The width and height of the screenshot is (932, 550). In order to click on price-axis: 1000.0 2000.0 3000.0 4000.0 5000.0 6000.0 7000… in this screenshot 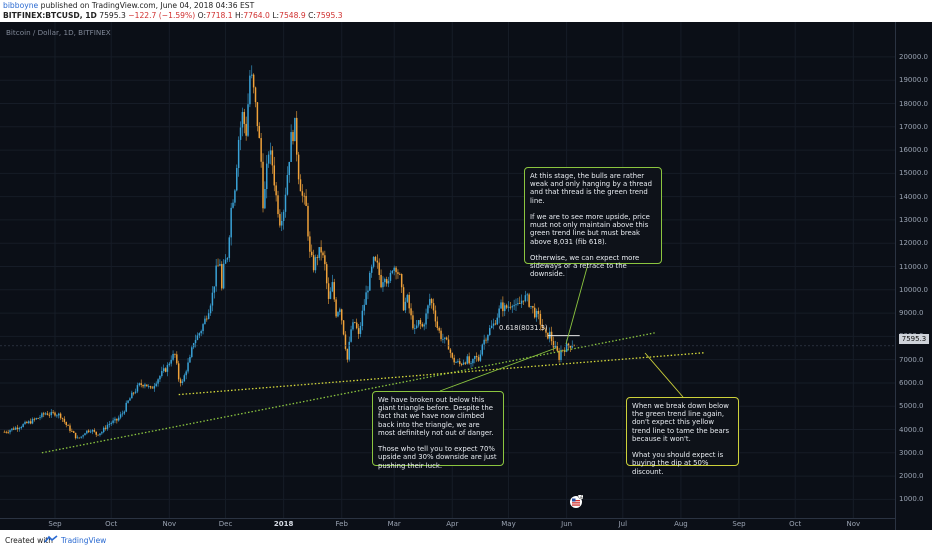, I will do `click(913, 276)`.